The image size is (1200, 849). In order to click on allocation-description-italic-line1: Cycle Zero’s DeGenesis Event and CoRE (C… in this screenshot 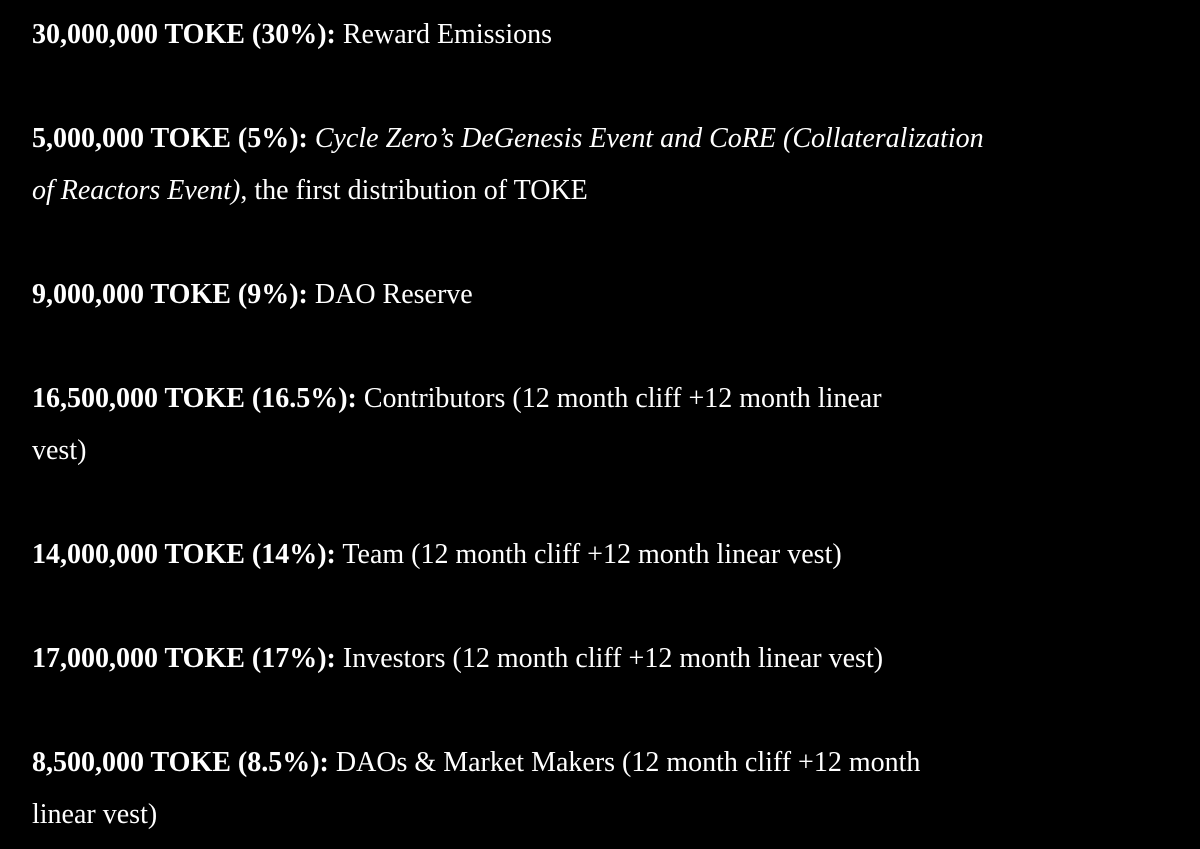, I will do `click(645, 138)`.